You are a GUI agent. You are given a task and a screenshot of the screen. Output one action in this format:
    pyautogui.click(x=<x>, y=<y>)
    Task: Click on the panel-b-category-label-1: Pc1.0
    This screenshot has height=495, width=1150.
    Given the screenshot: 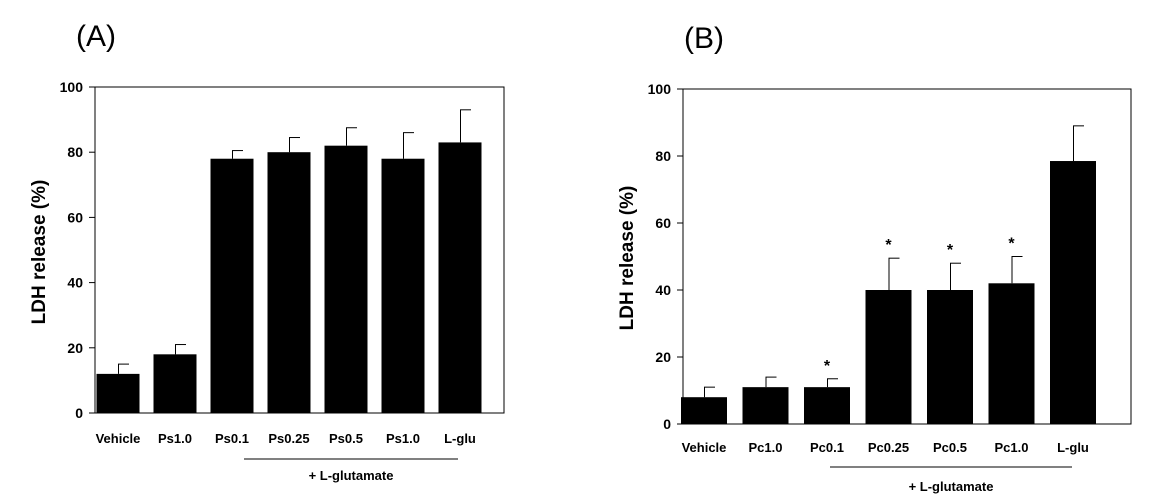 What is the action you would take?
    pyautogui.click(x=766, y=447)
    